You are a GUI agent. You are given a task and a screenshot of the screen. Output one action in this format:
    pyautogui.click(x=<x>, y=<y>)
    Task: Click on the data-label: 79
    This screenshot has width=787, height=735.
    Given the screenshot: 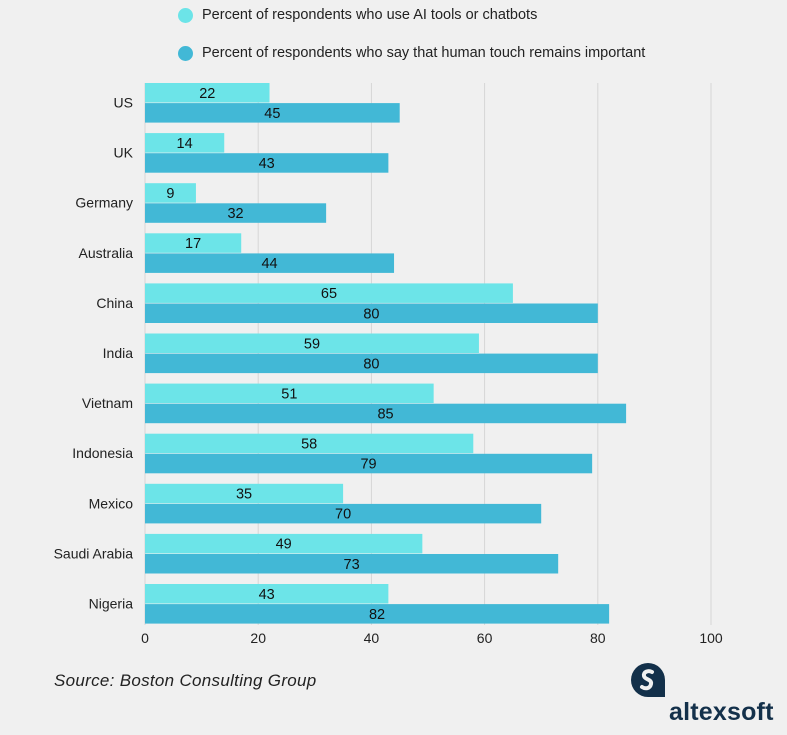 What is the action you would take?
    pyautogui.click(x=368, y=465)
    